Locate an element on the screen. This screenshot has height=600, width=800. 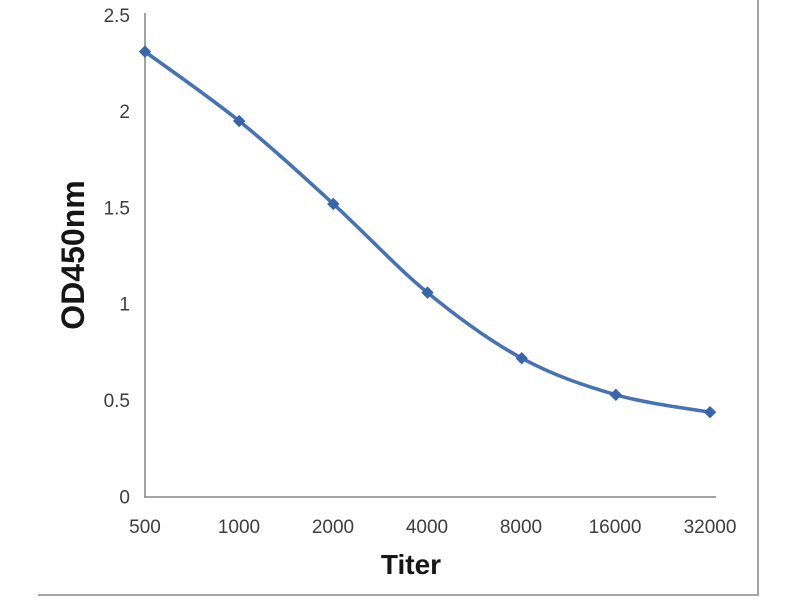
y-tick-label: 0.5 is located at coordinates (117, 401).